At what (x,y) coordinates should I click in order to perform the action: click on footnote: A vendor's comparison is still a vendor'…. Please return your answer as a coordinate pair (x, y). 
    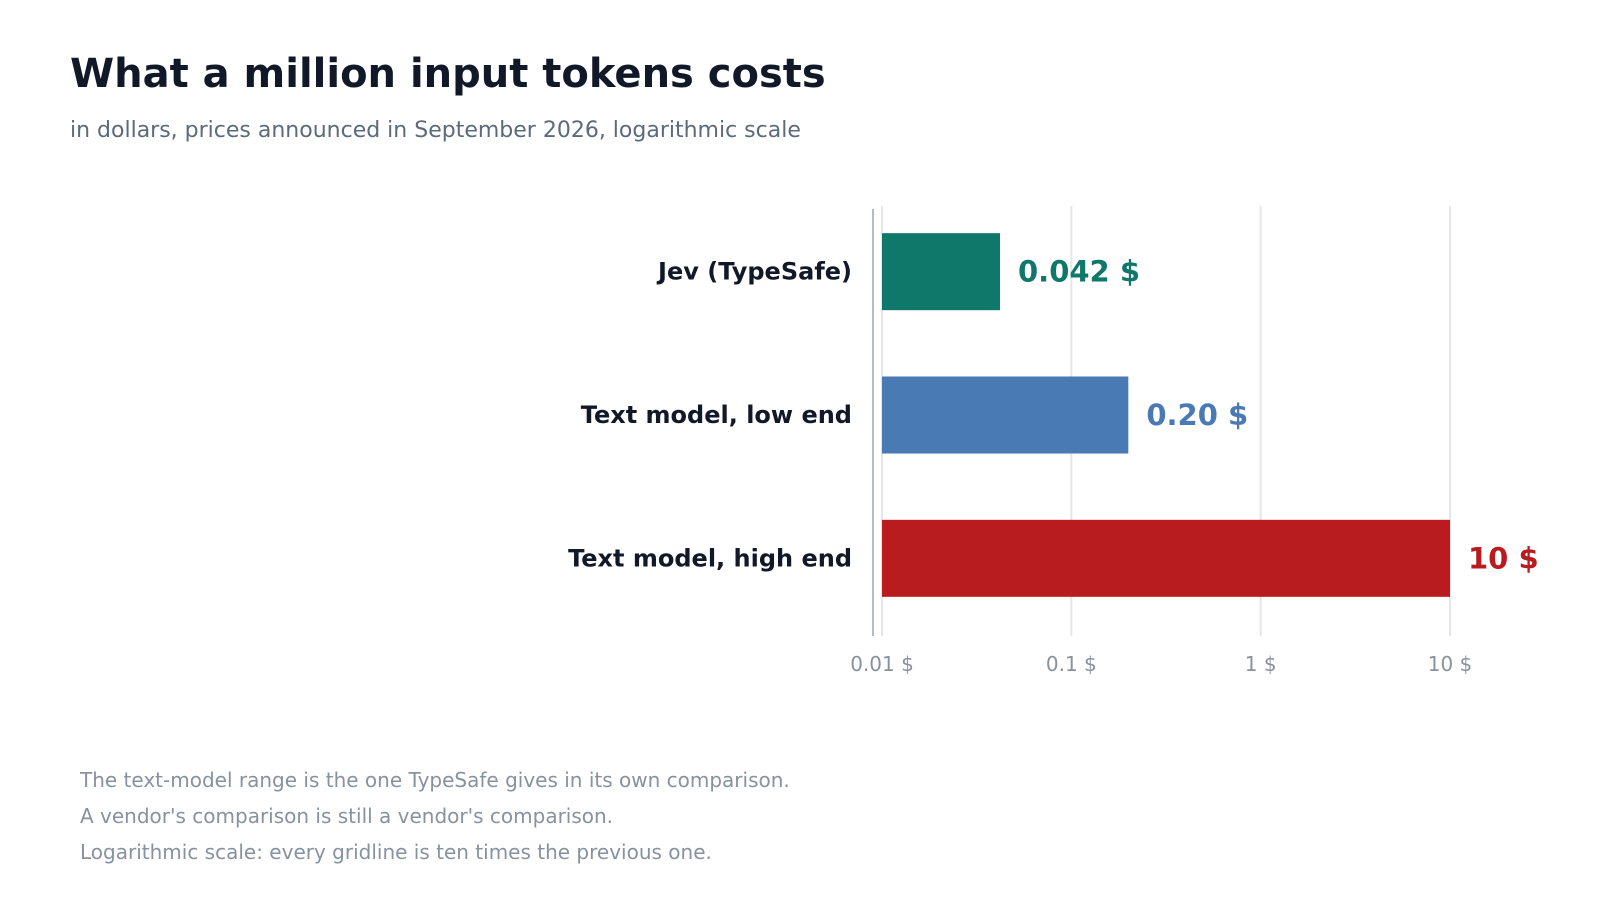
    Looking at the image, I should click on (347, 816).